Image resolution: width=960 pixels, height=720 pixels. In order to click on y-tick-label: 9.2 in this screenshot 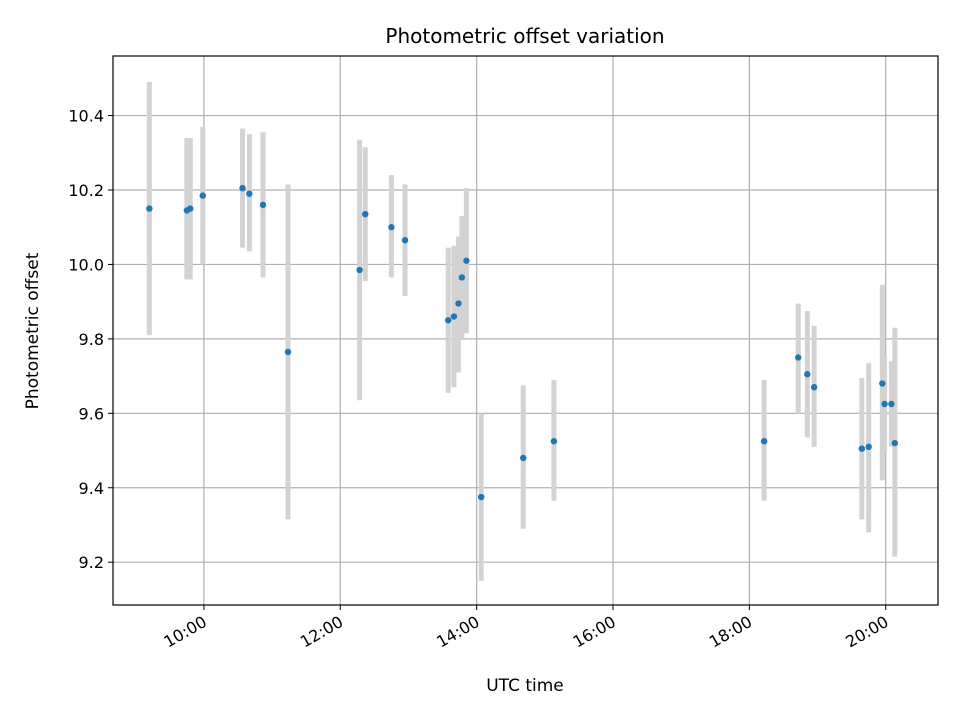, I will do `click(91, 562)`.